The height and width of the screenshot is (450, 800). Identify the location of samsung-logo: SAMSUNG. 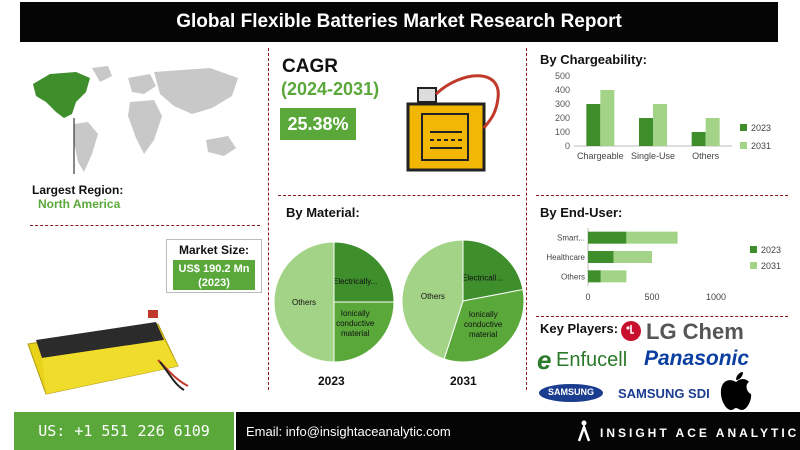
(571, 393).